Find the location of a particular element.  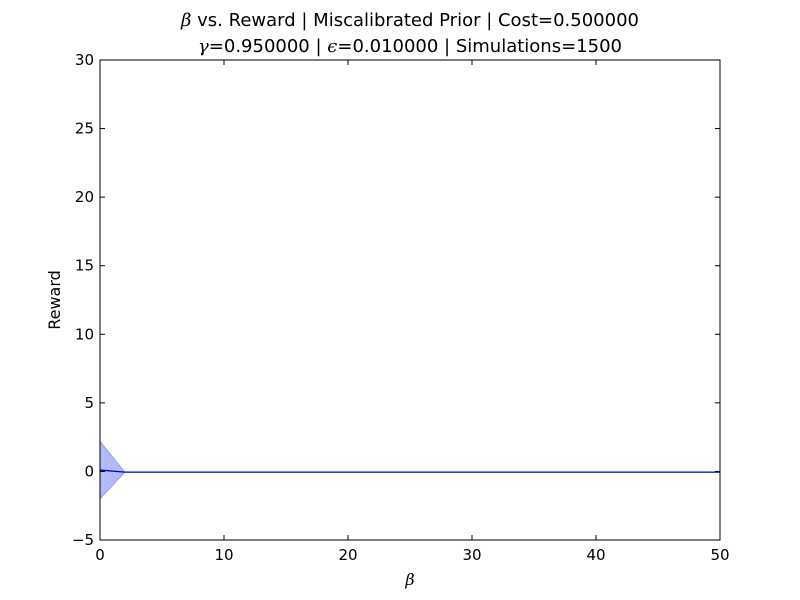

x-tick-label: 20 is located at coordinates (347, 555).